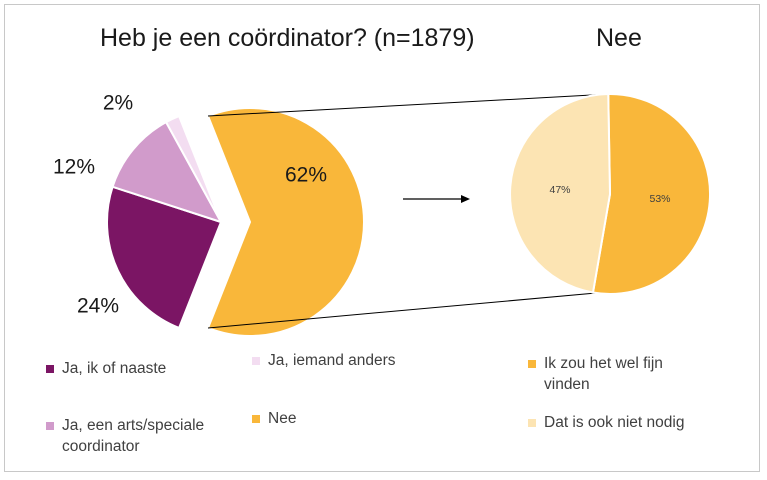 Image resolution: width=767 pixels, height=480 pixels. What do you see at coordinates (286, 222) in the screenshot?
I see `pie-slice-nee` at bounding box center [286, 222].